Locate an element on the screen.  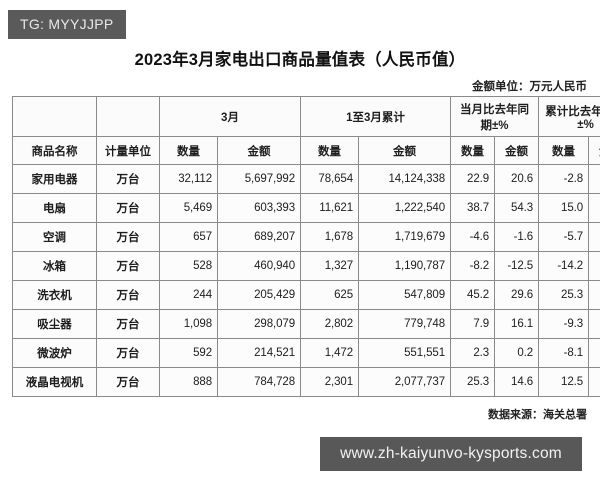
table-column-header-row: 商品名称 计量单位 数量 金额 数量 金额 数量 金额 数量 金额 is located at coordinates (306, 150).